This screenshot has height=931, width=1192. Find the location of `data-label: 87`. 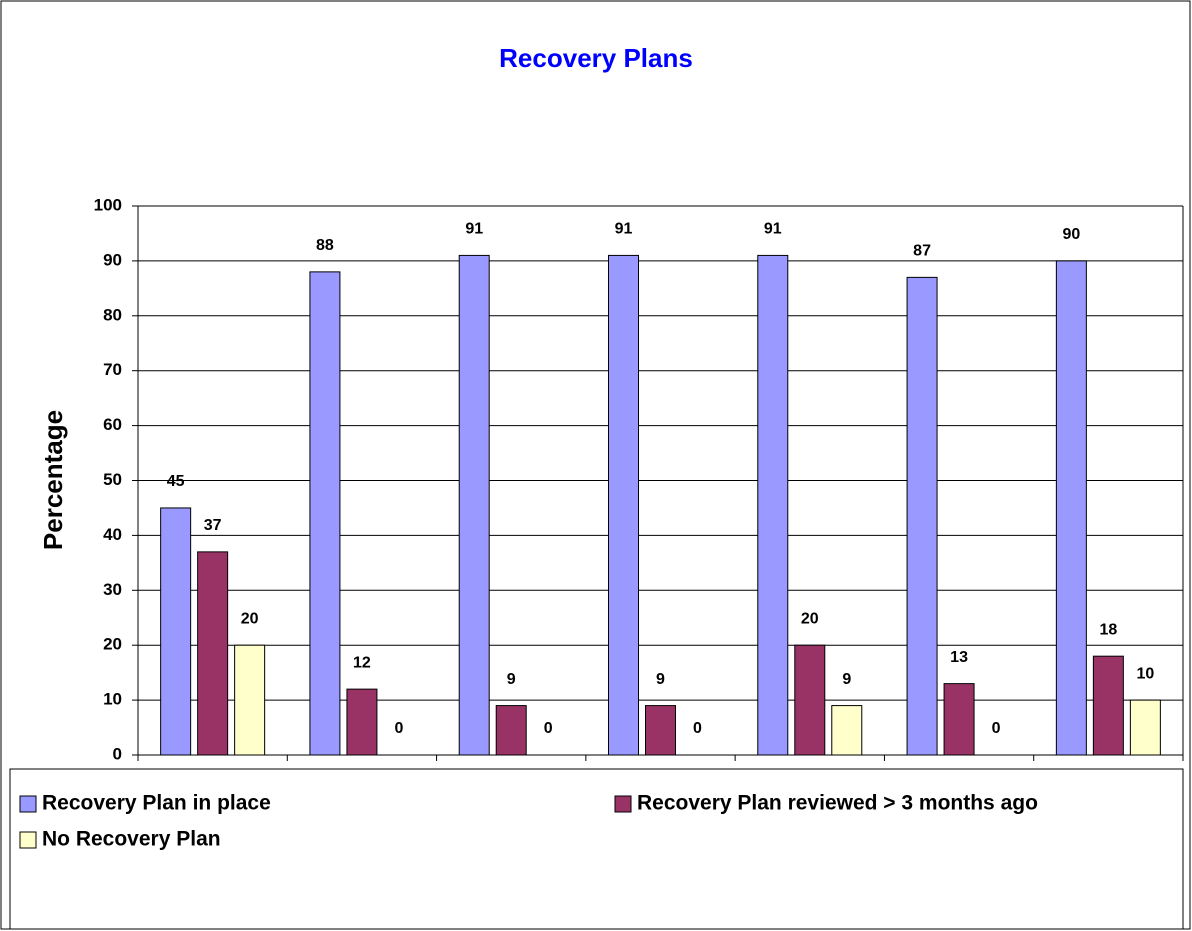

data-label: 87 is located at coordinates (922, 251).